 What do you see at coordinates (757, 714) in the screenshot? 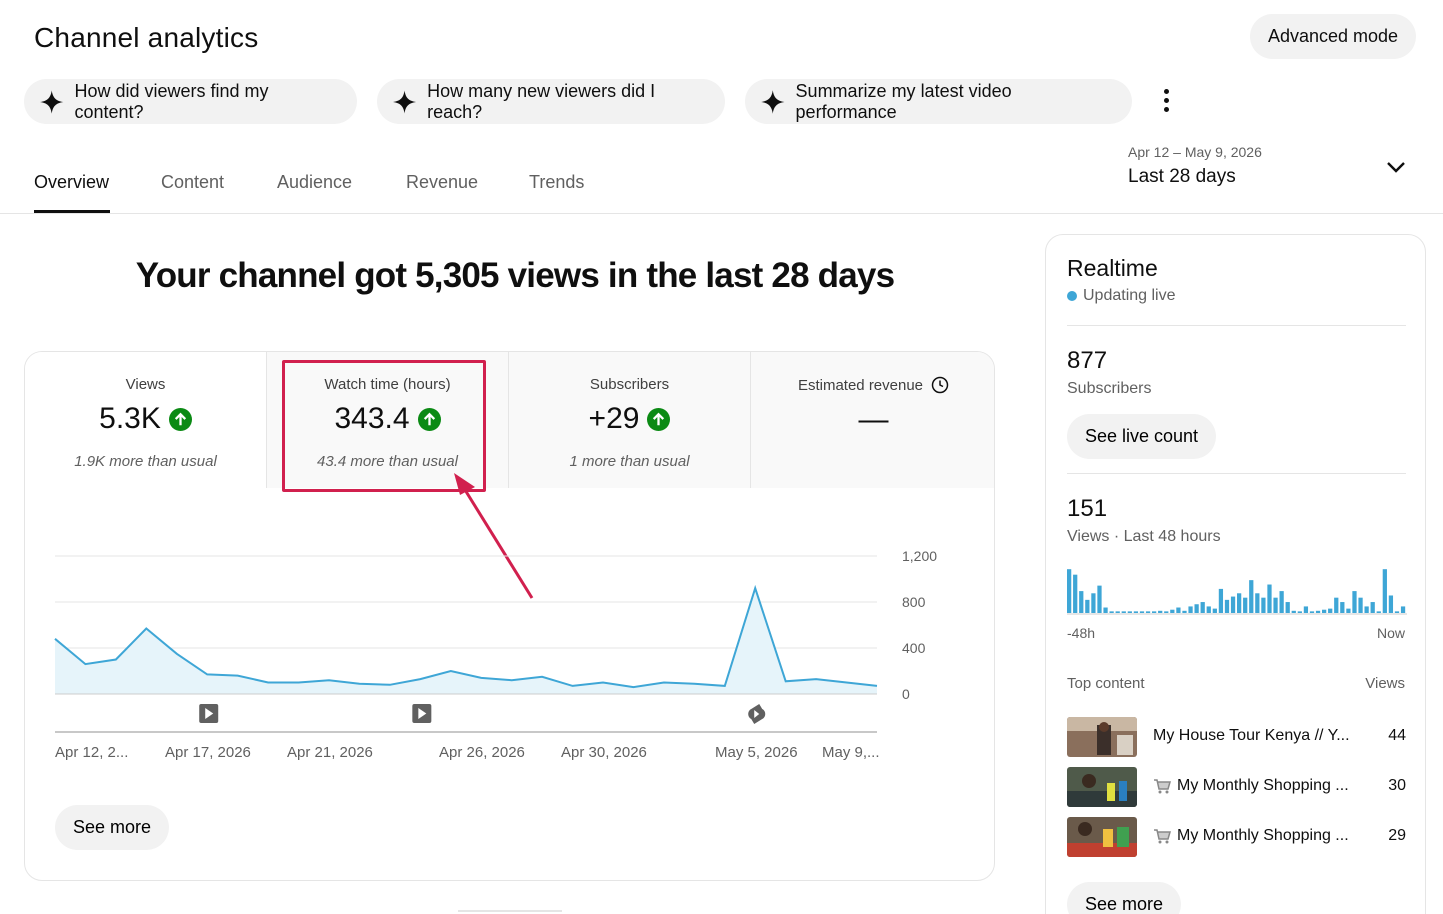
I see `shorts-icon` at bounding box center [757, 714].